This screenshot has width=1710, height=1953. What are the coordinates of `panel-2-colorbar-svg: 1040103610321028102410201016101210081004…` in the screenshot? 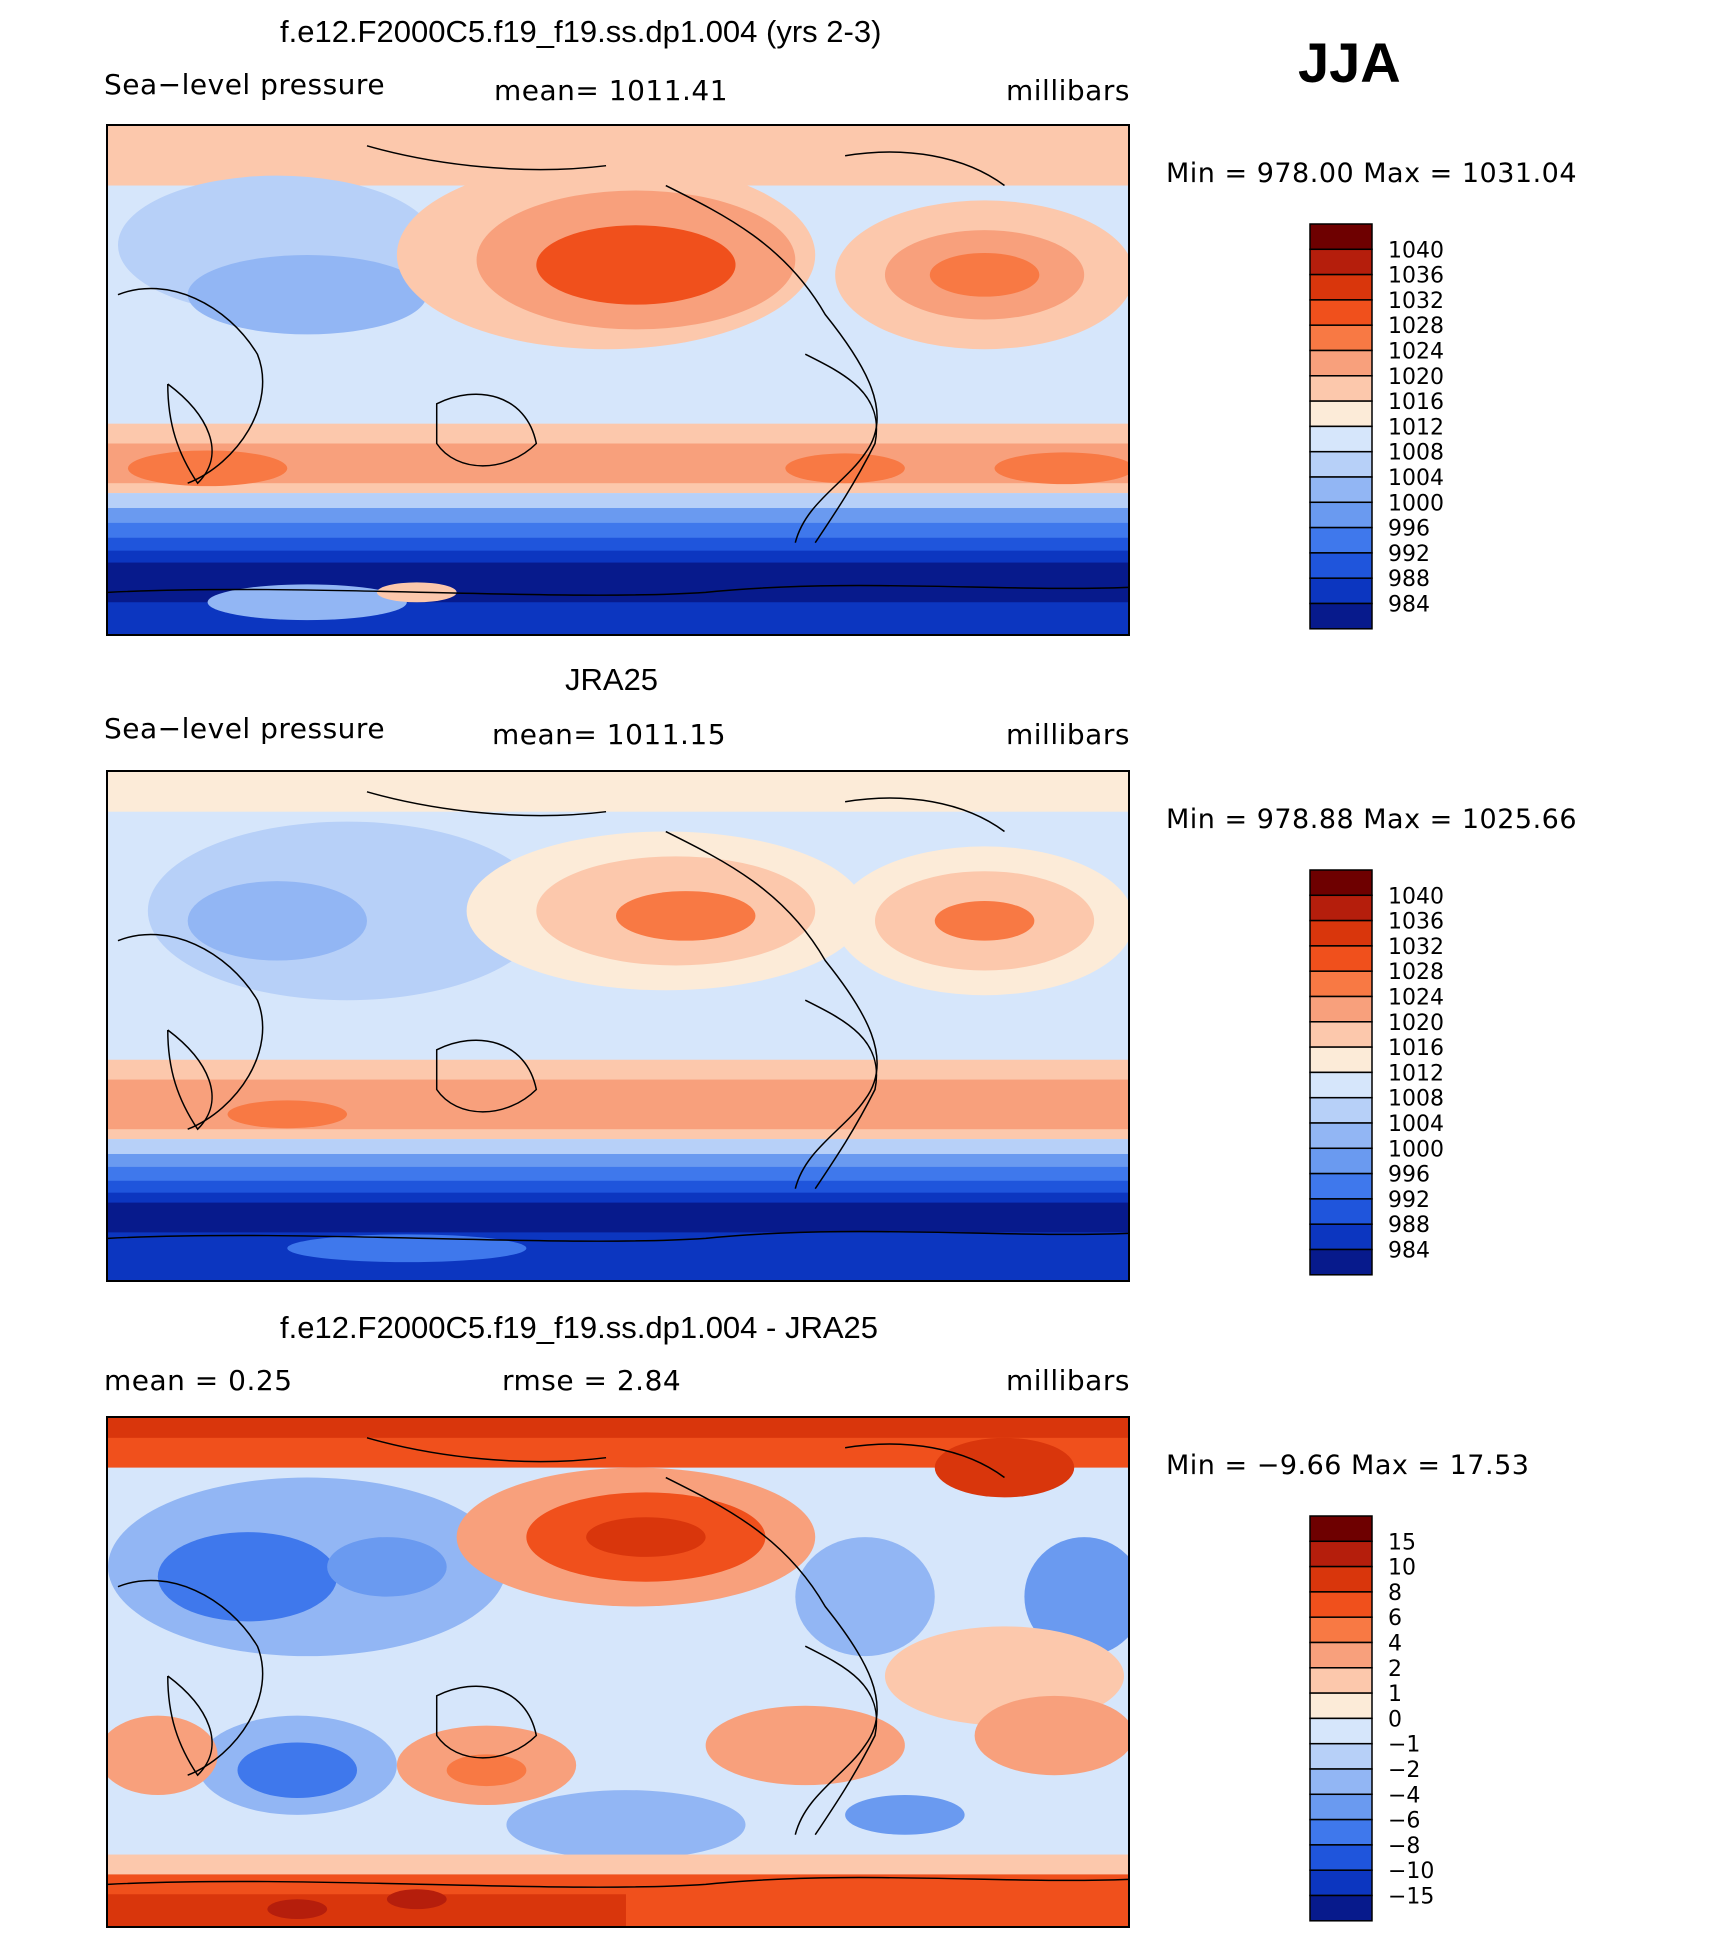 It's located at (1376, 1072).